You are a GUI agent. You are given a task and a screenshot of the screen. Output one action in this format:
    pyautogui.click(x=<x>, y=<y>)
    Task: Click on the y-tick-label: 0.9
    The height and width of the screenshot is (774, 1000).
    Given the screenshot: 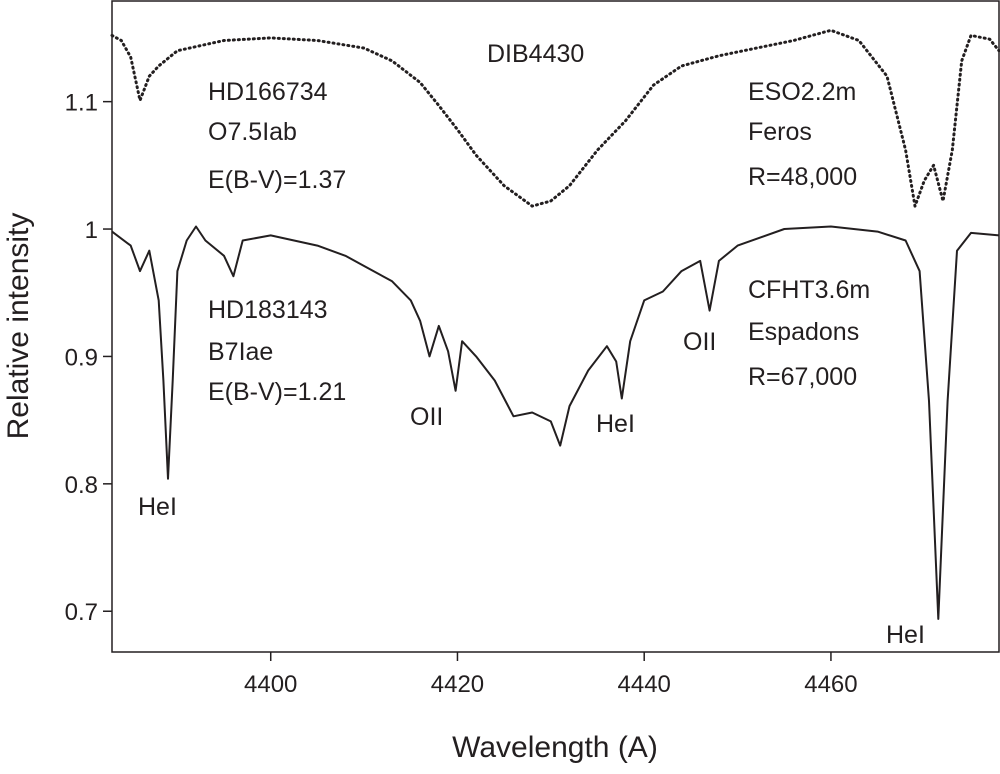 What is the action you would take?
    pyautogui.click(x=81, y=357)
    